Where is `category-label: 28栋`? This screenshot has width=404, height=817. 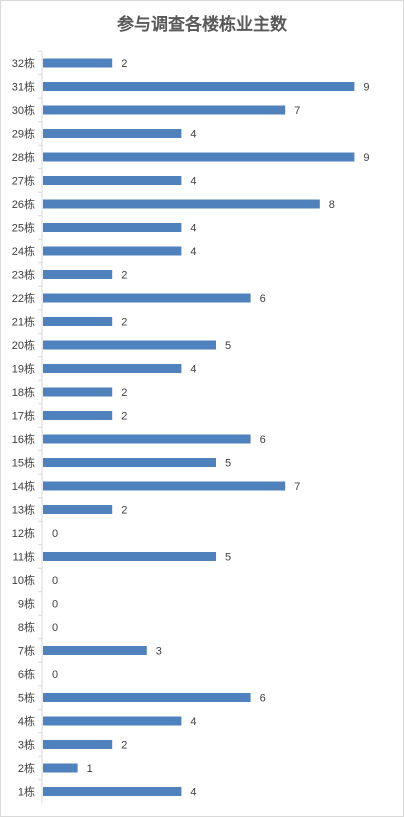 category-label: 28栋 is located at coordinates (23, 157).